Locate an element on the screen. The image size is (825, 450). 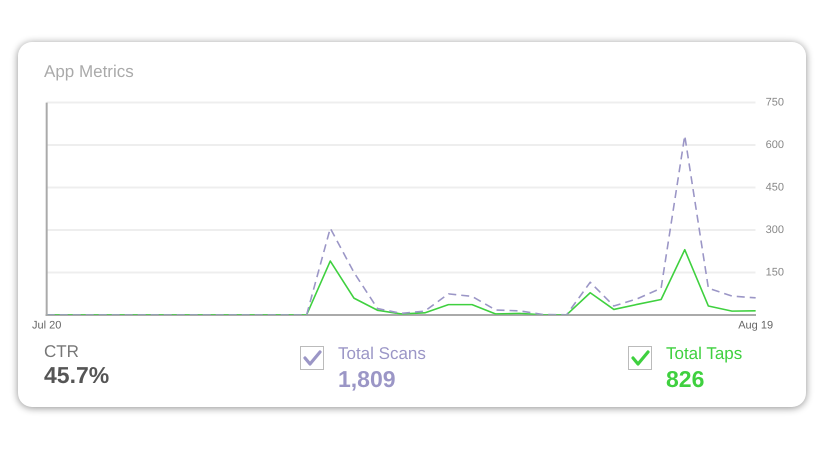
y-tick-label: 600 is located at coordinates (775, 145).